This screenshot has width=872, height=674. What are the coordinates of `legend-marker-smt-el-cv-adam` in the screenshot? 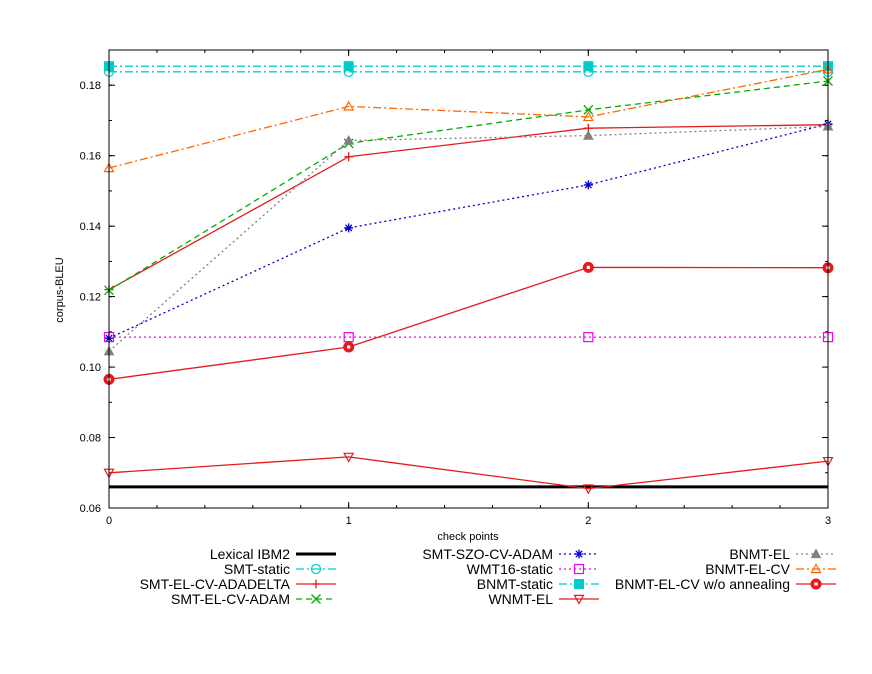 It's located at (316, 599).